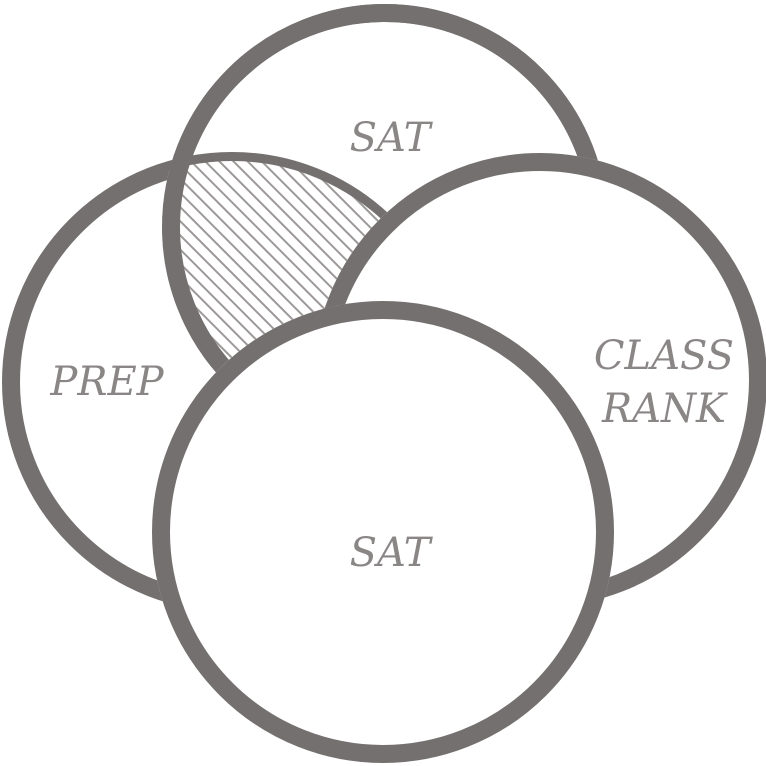 This screenshot has width=766, height=766. I want to click on label-right-line2: RANK, so click(664, 409).